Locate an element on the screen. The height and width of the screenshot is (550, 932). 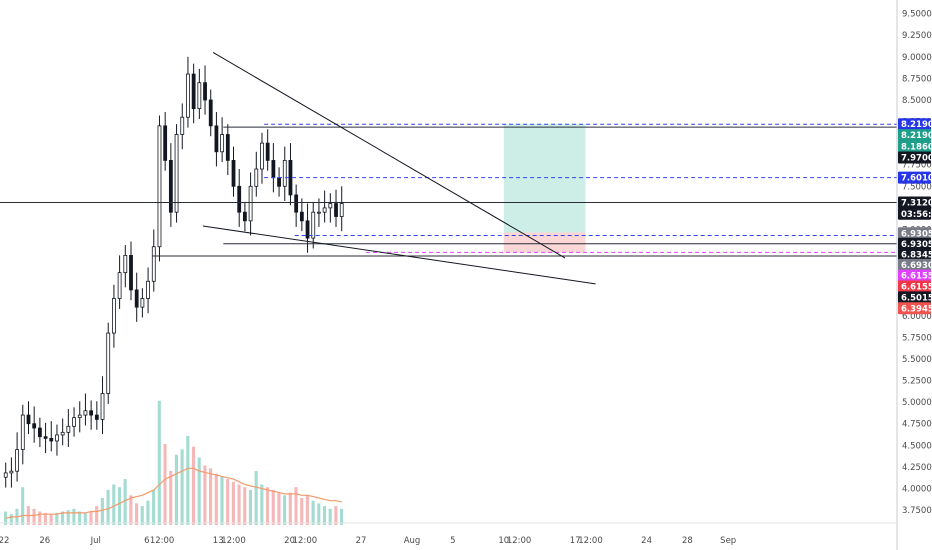
x-tick-label: 13 is located at coordinates (218, 541).